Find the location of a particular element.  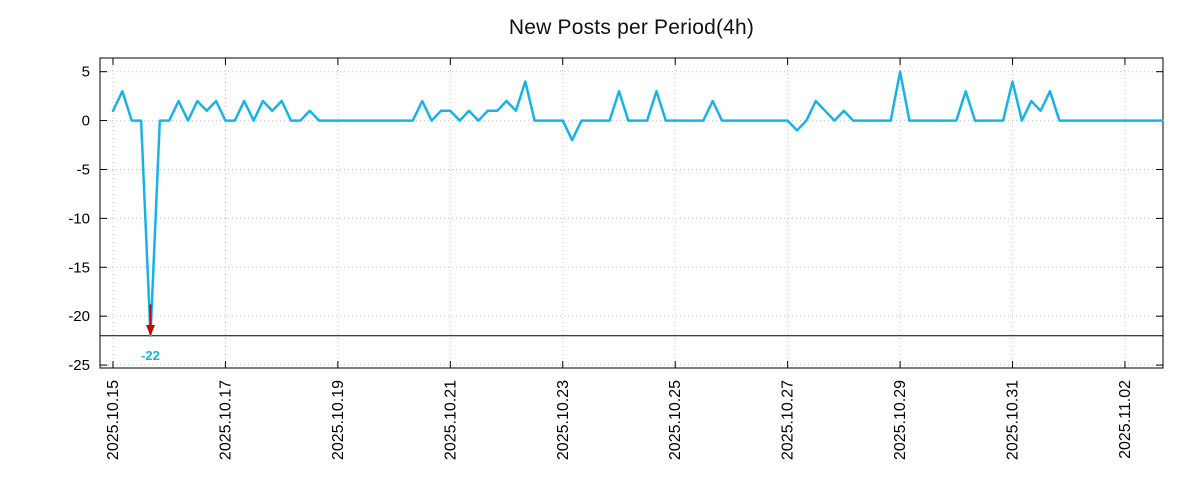

chart-title: New Posts per Period(4h) is located at coordinates (631, 27).